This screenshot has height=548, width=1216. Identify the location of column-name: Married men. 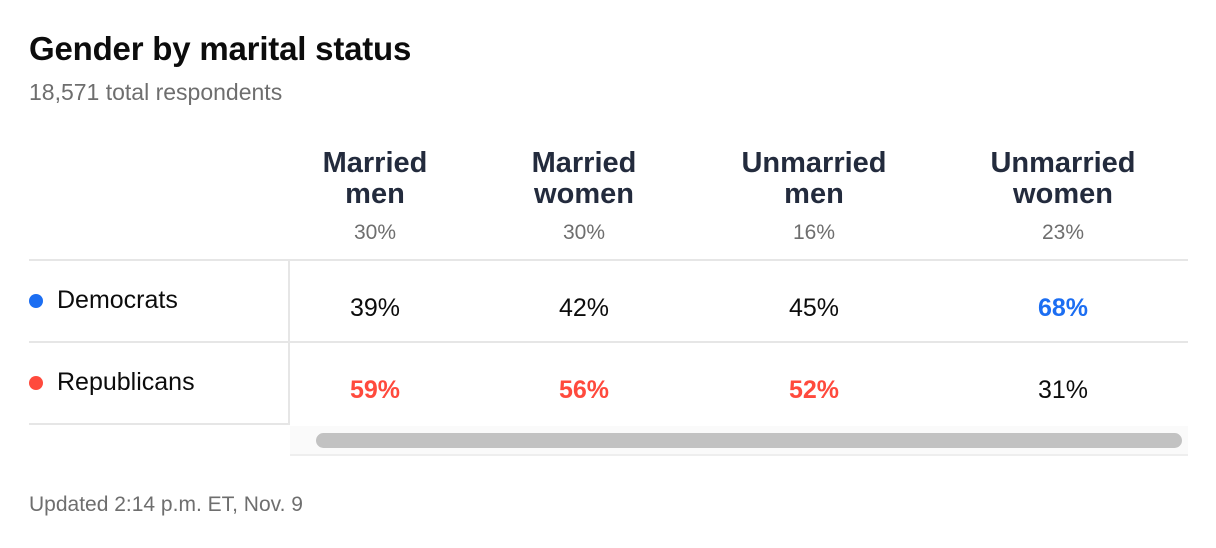
(375, 178).